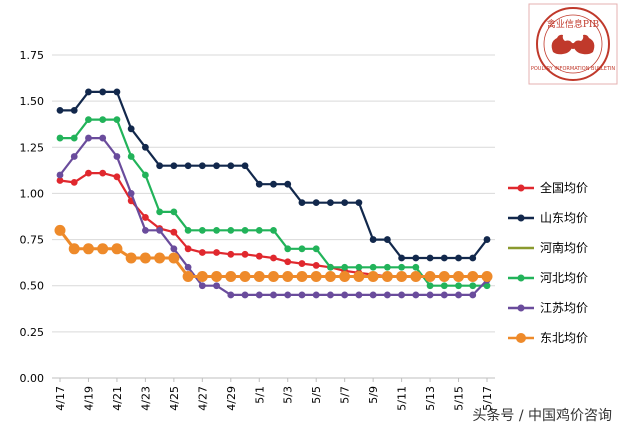  Describe the element at coordinates (32, 332) in the screenshot. I see `y-tick-label: 0.25` at that location.